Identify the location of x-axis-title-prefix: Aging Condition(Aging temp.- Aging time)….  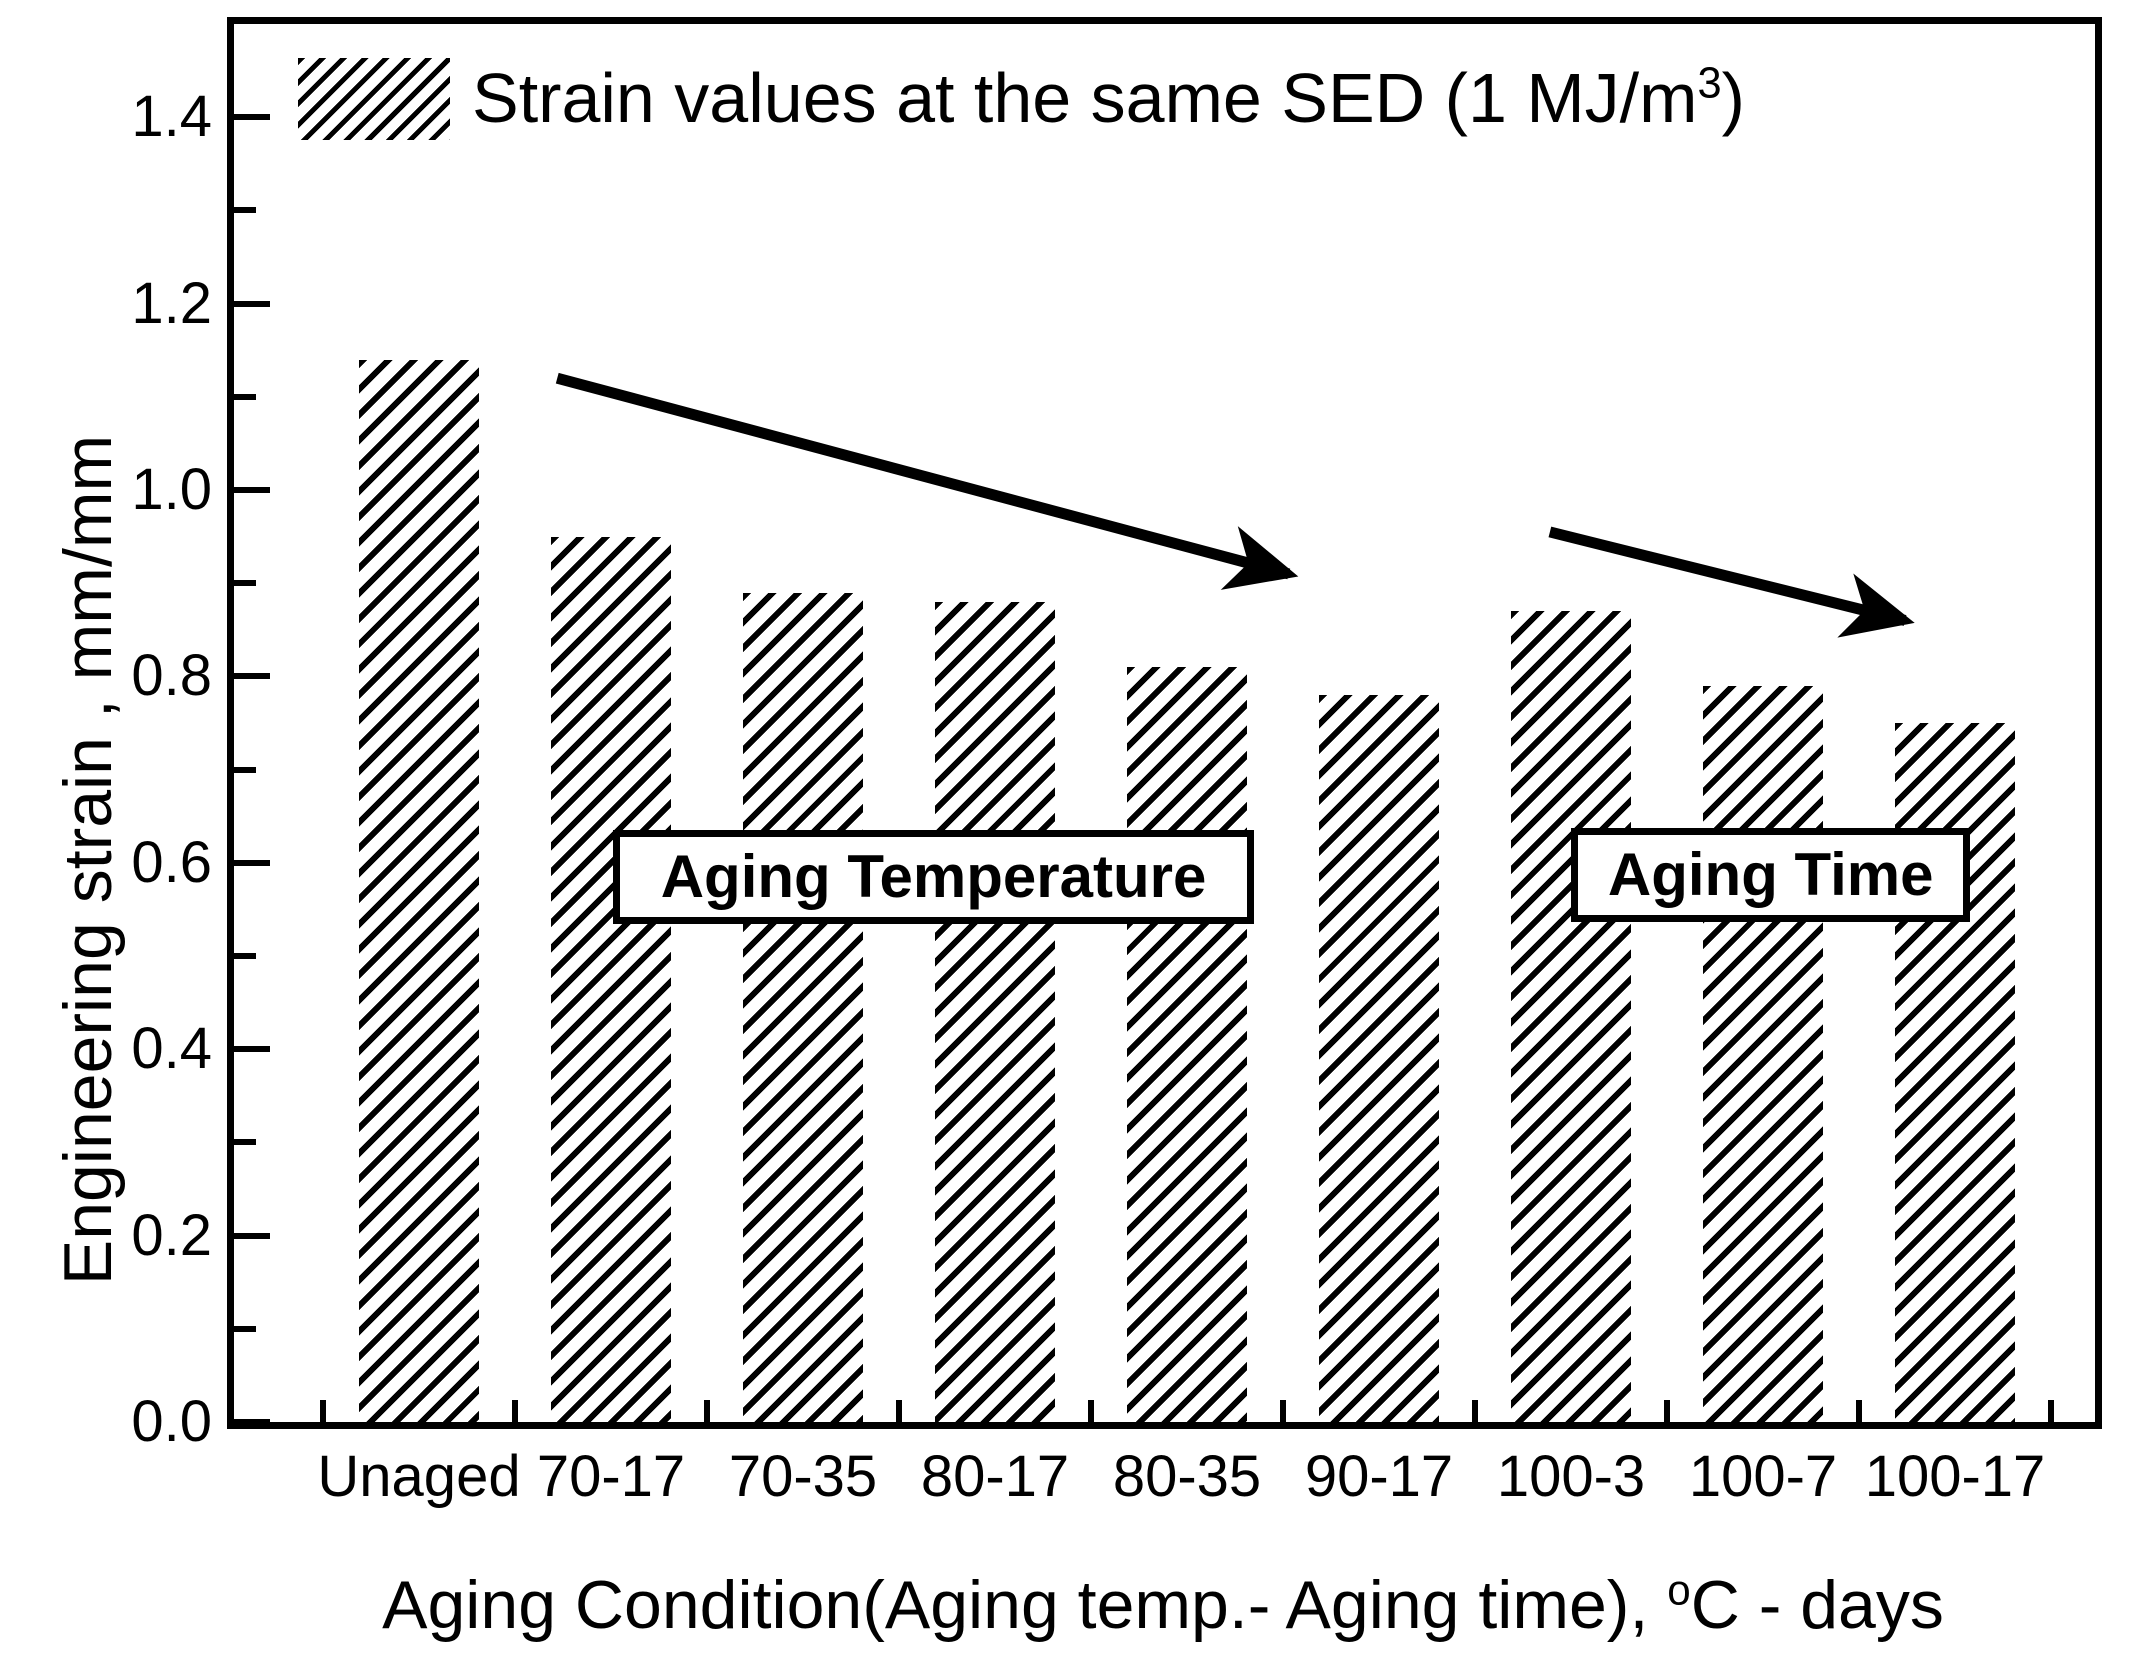
(1025, 1605).